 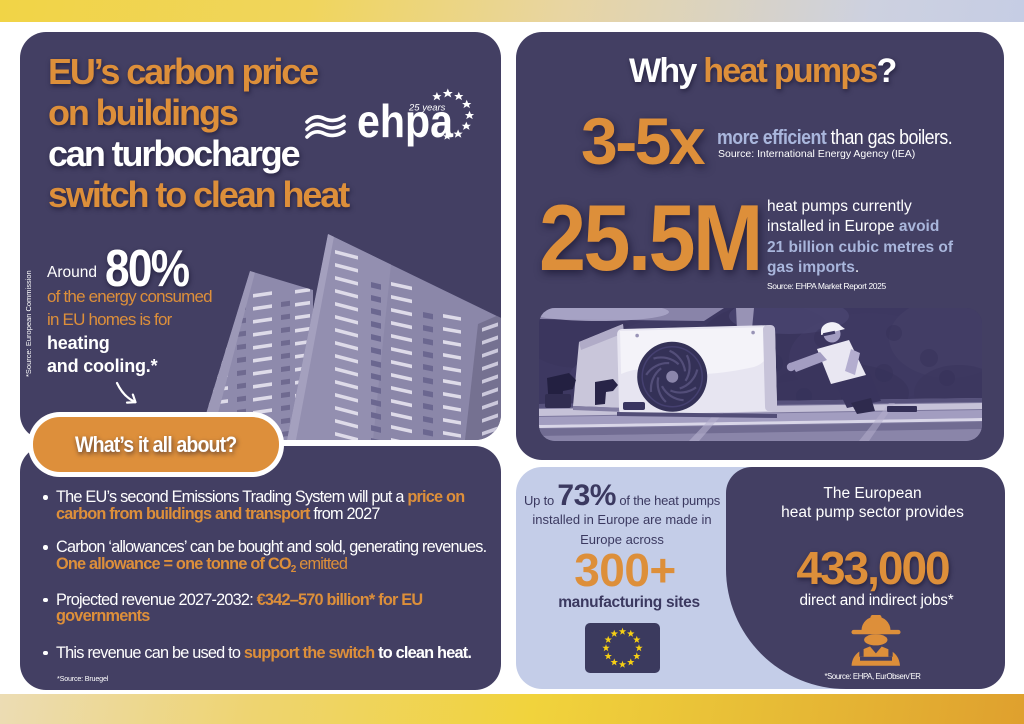 I want to click on svg-text: 25 years, so click(x=427, y=108).